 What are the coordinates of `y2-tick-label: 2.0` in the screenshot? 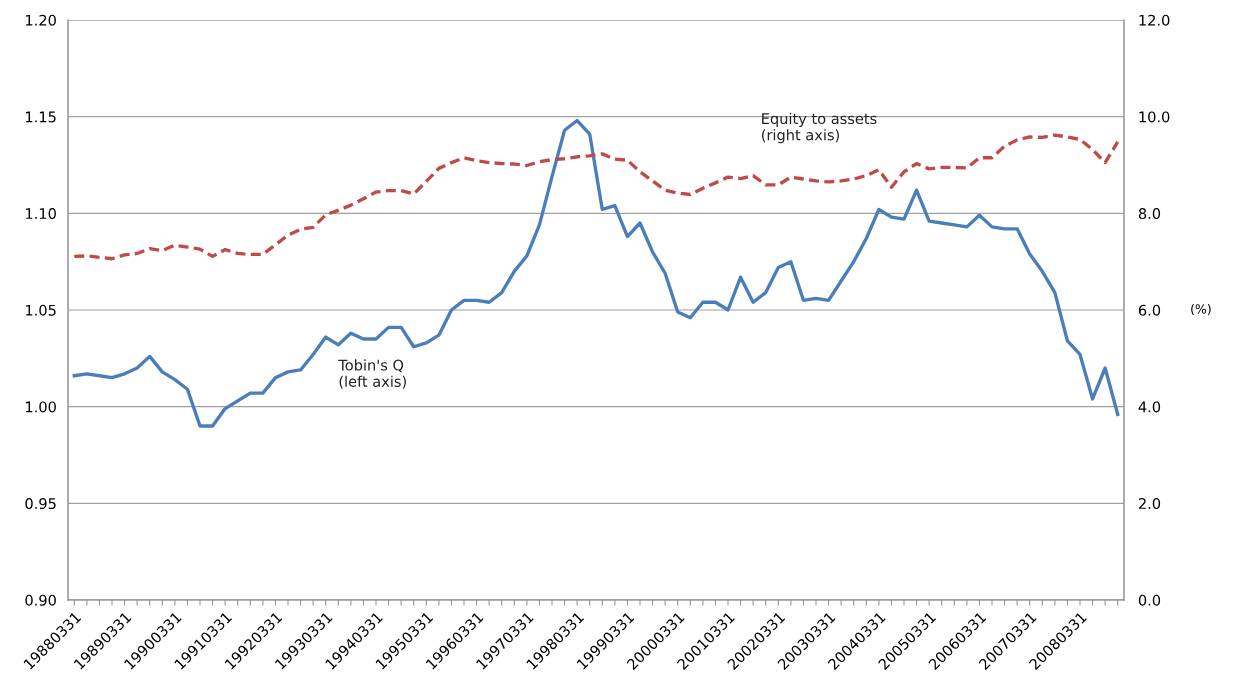 It's located at (1149, 504).